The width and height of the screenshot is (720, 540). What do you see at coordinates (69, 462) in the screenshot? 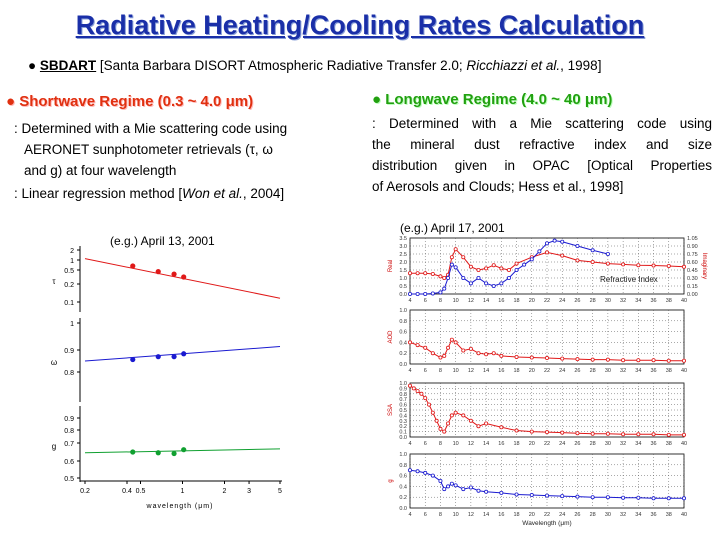
I see `sw-y-tick-label: 0.6` at bounding box center [69, 462].